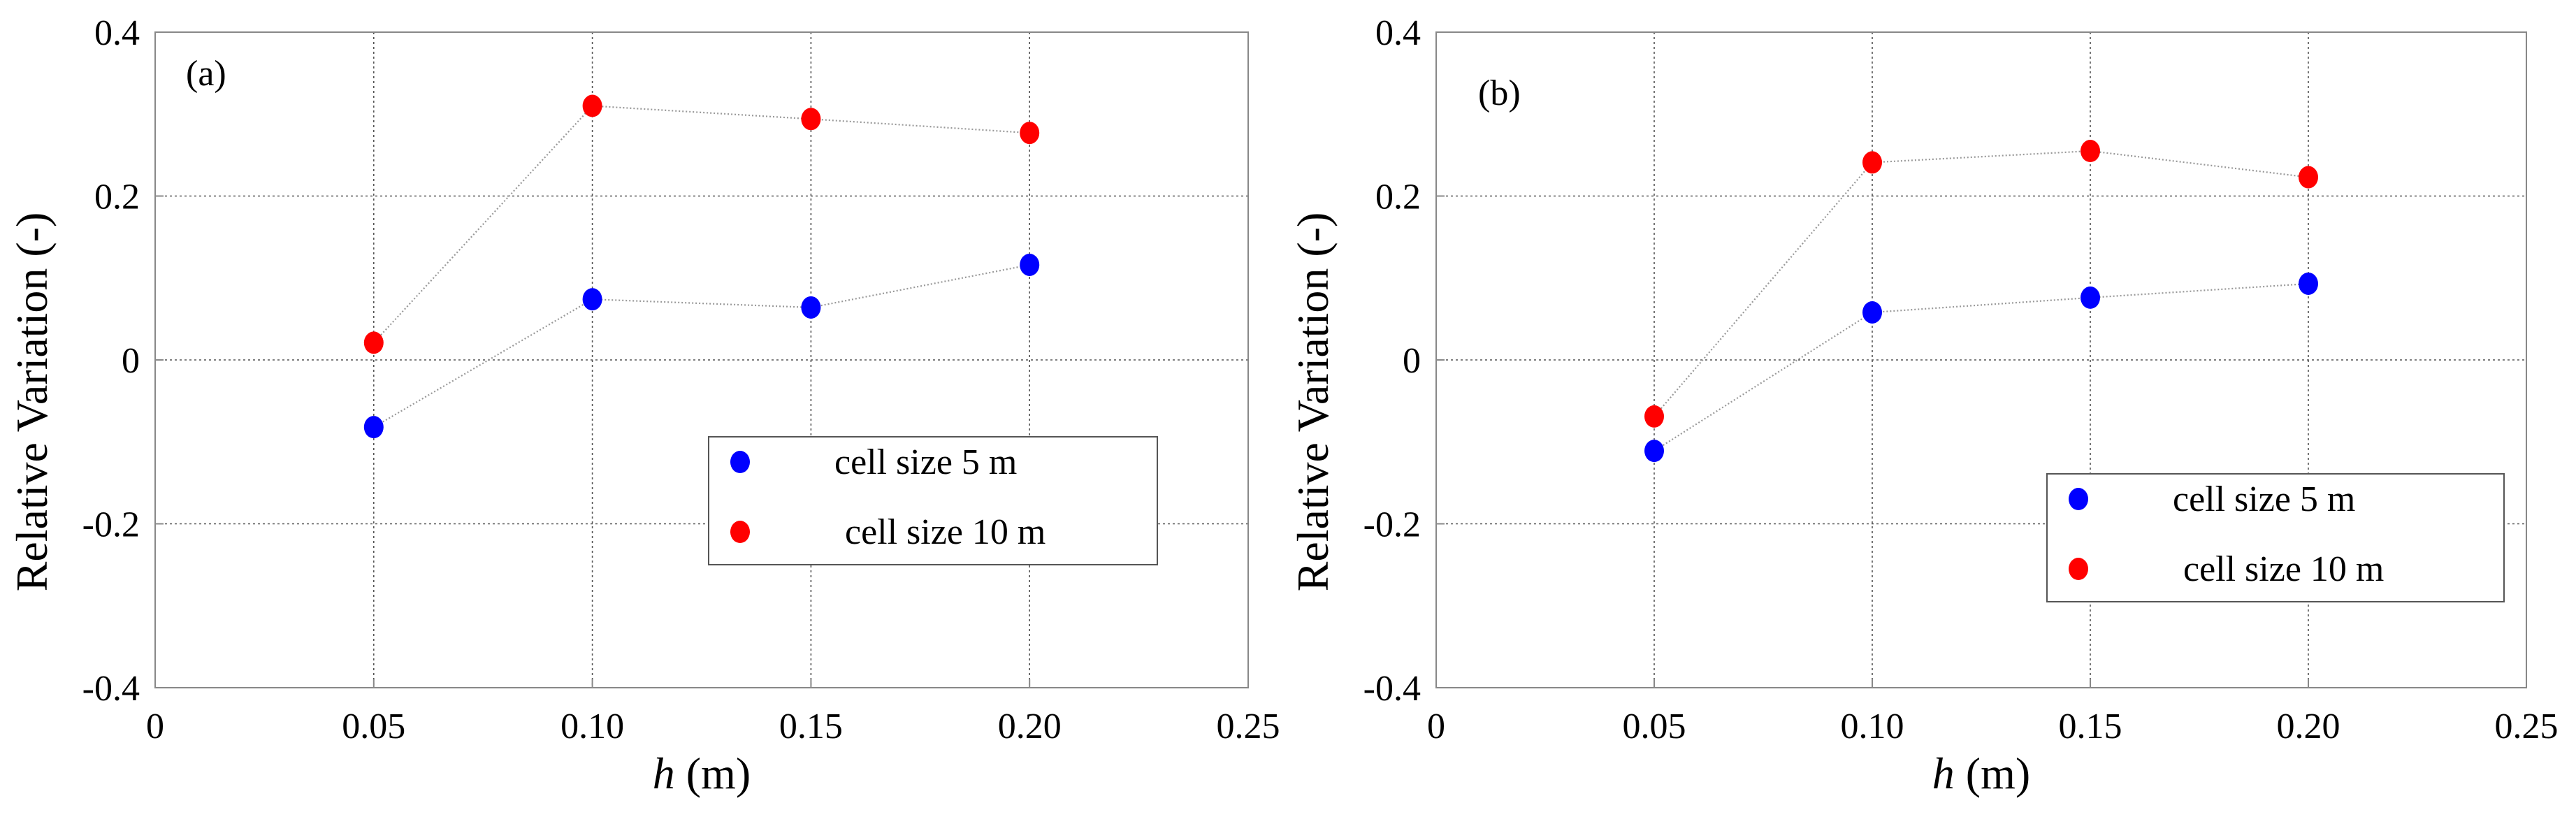 The width and height of the screenshot is (2576, 817). I want to click on panel-label: (b), so click(1500, 93).